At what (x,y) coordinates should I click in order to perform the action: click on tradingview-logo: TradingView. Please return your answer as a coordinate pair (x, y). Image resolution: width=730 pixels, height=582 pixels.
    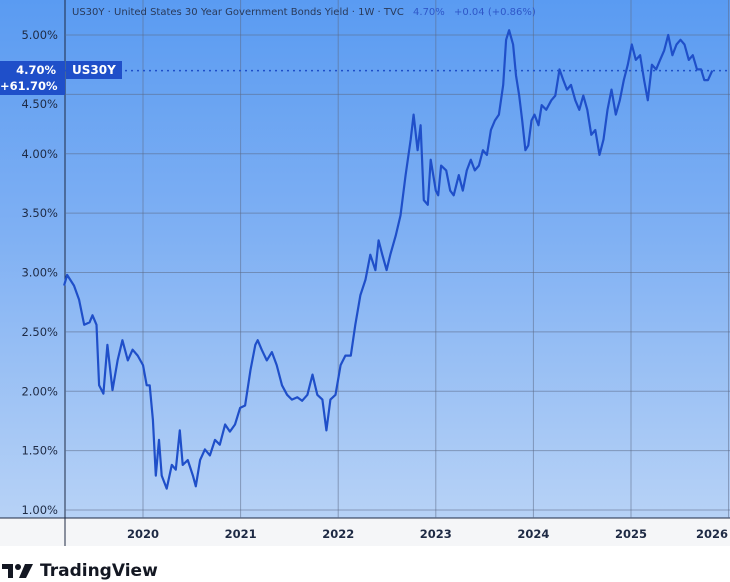
    Looking at the image, I should click on (80, 571).